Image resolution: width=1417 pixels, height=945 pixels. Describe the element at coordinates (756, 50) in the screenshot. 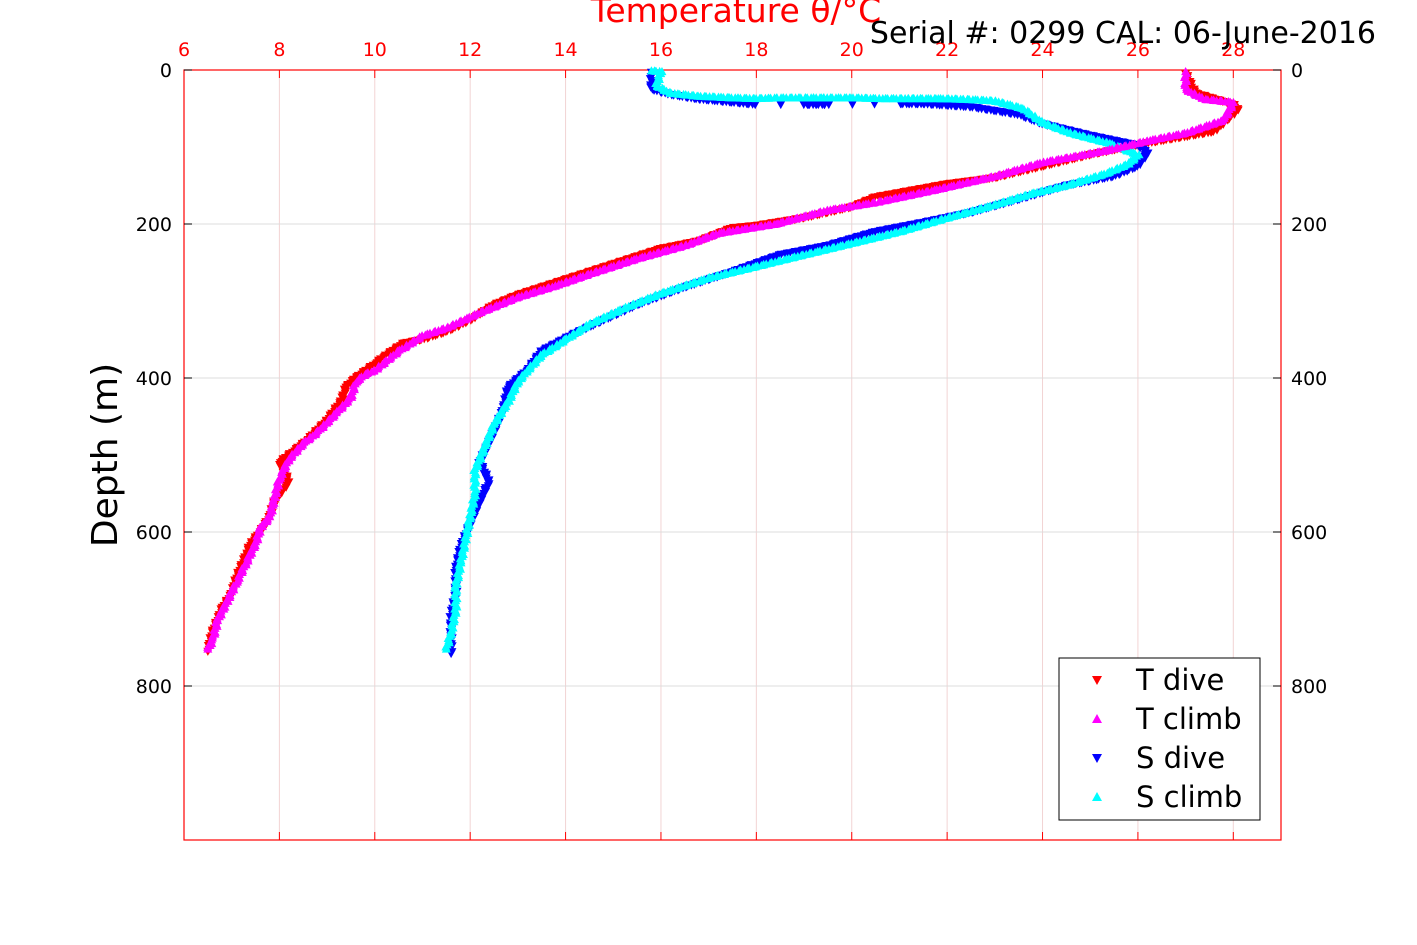

I see `x-tick-label: 18` at that location.